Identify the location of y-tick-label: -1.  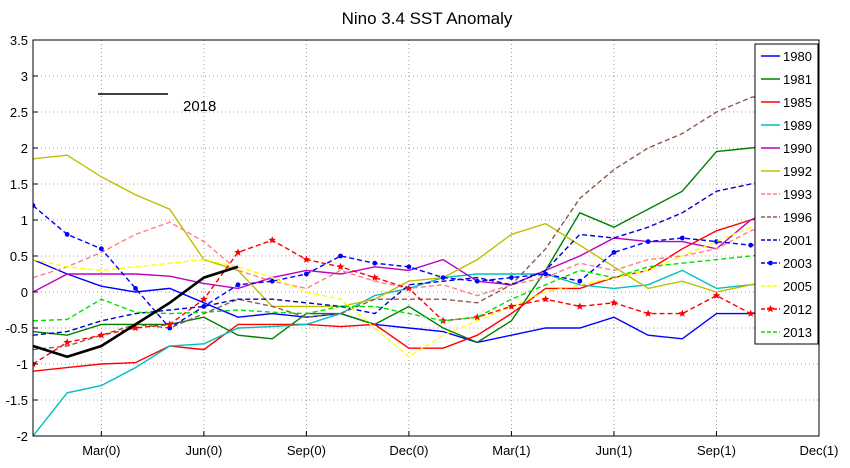
(22, 364).